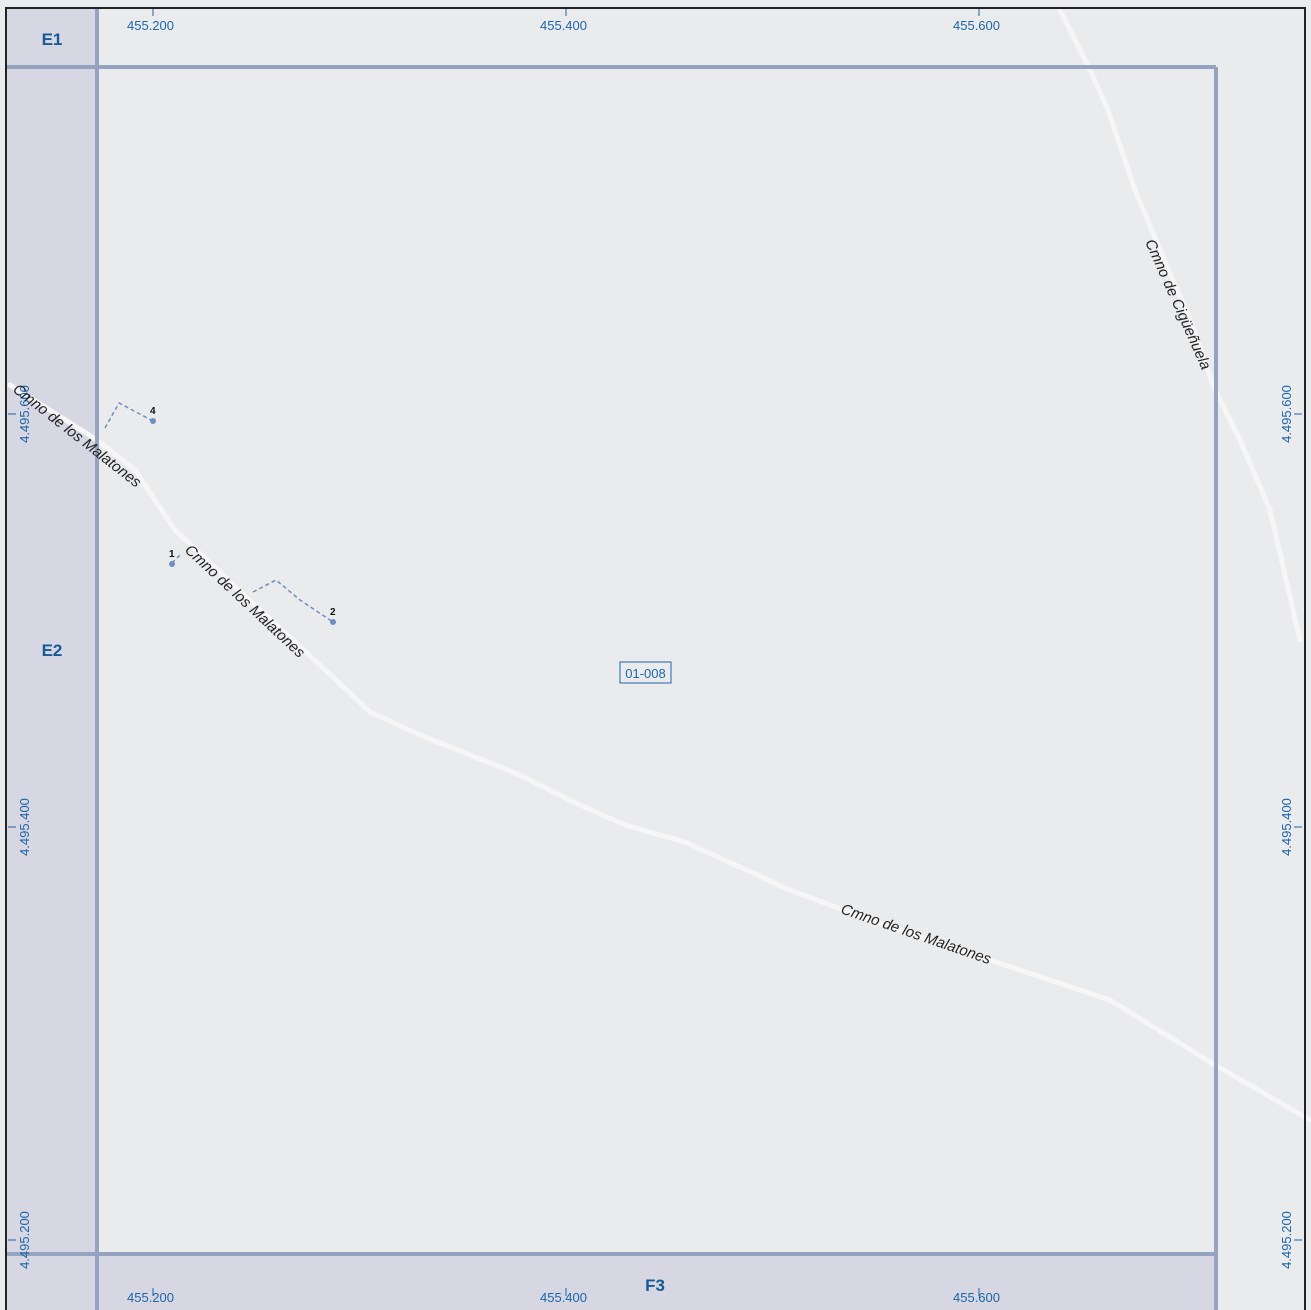  Describe the element at coordinates (655, 1285) in the screenshot. I see `sheet-label-f3: F3` at that location.